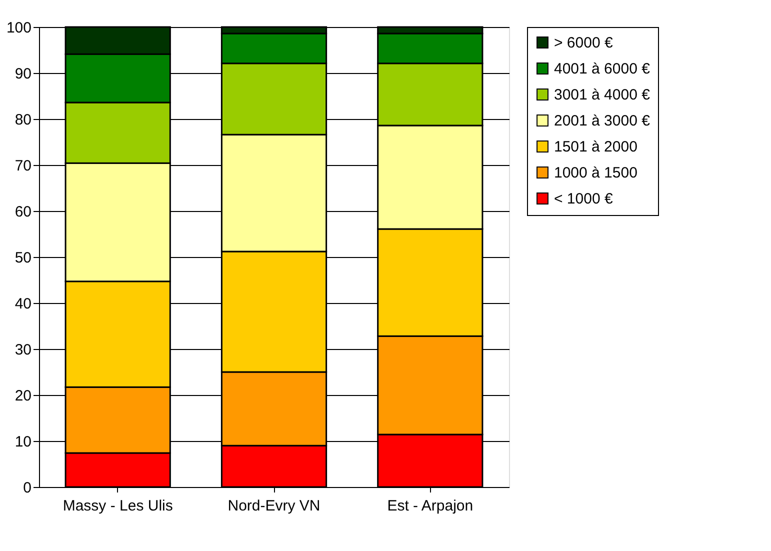 The width and height of the screenshot is (771, 551). What do you see at coordinates (596, 147) in the screenshot?
I see `legend-label: 1501 à 2000` at bounding box center [596, 147].